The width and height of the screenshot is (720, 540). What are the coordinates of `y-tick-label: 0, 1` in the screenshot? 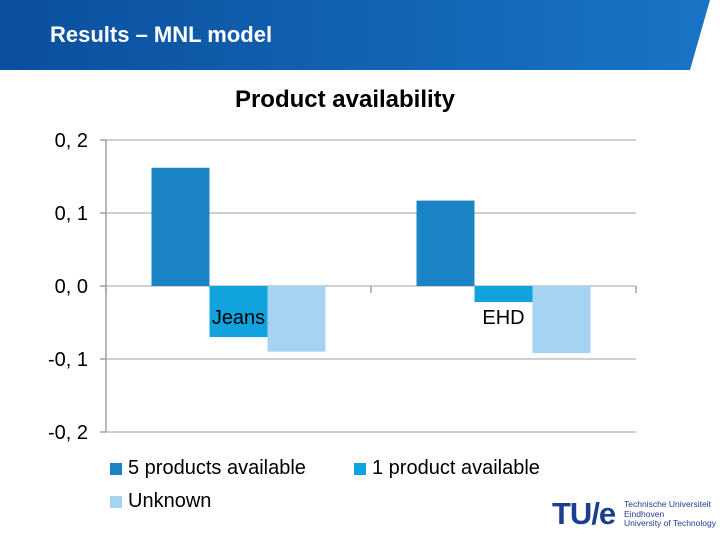 It's located at (71, 214).